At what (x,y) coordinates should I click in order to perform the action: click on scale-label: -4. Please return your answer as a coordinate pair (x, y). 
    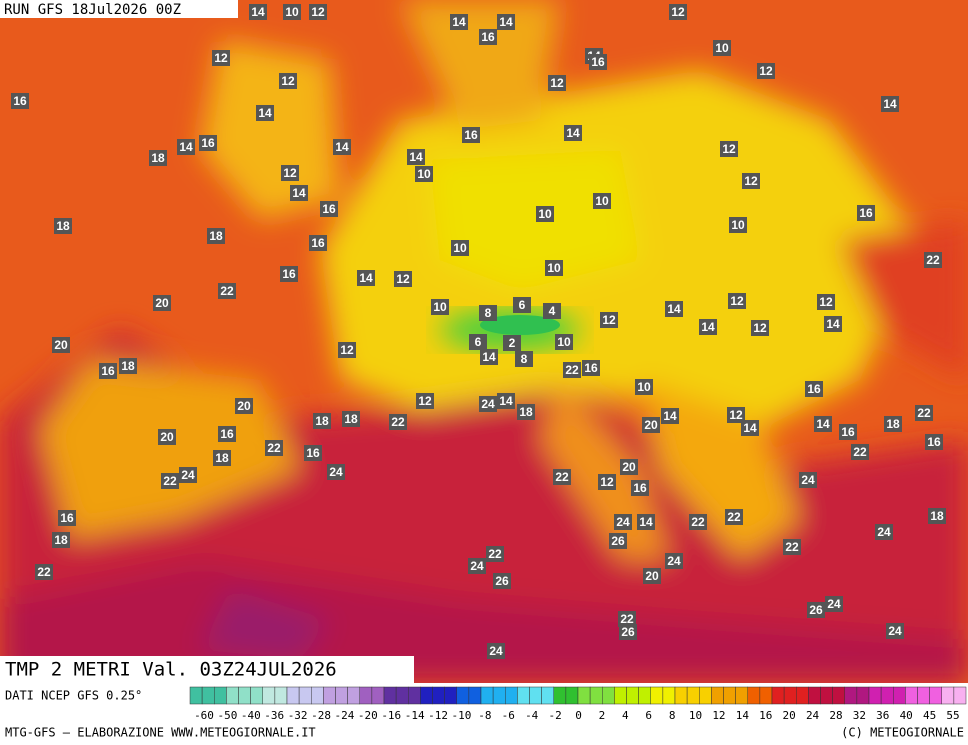
    Looking at the image, I should click on (532, 715).